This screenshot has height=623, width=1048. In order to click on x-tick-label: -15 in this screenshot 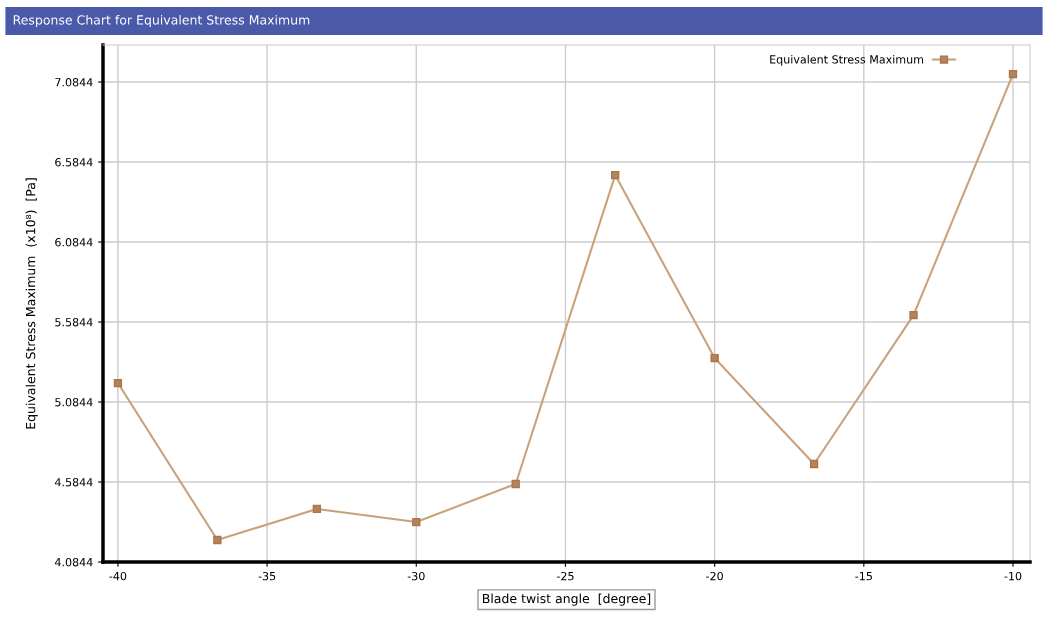, I will do `click(863, 576)`.